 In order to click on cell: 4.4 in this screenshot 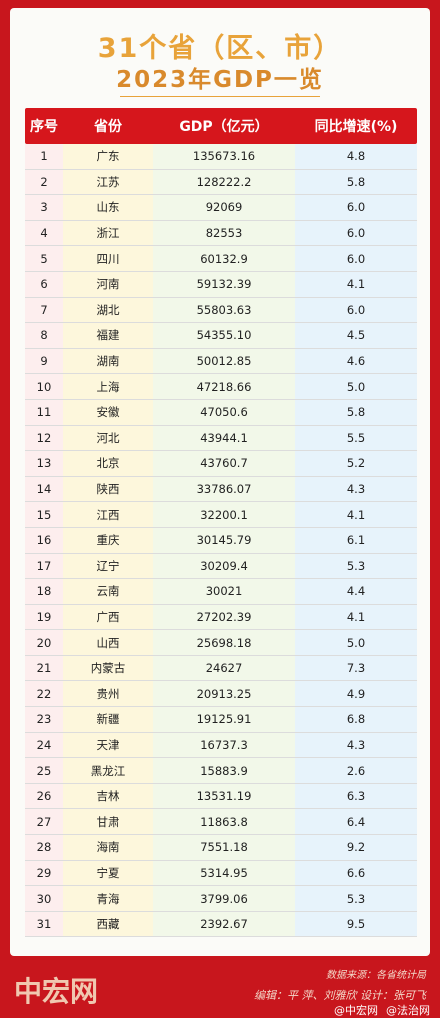, I will do `click(356, 591)`.